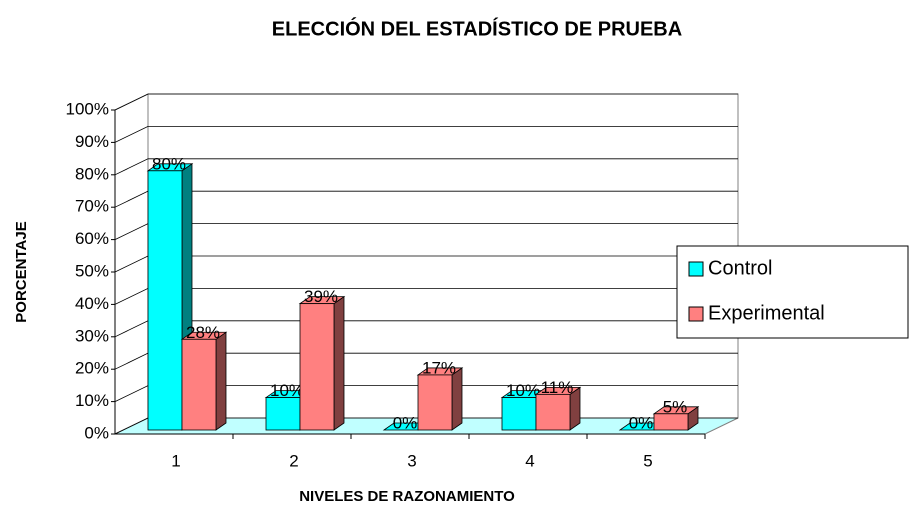 This screenshot has width=909, height=510. What do you see at coordinates (92, 368) in the screenshot?
I see `y-tick-label: 20%` at bounding box center [92, 368].